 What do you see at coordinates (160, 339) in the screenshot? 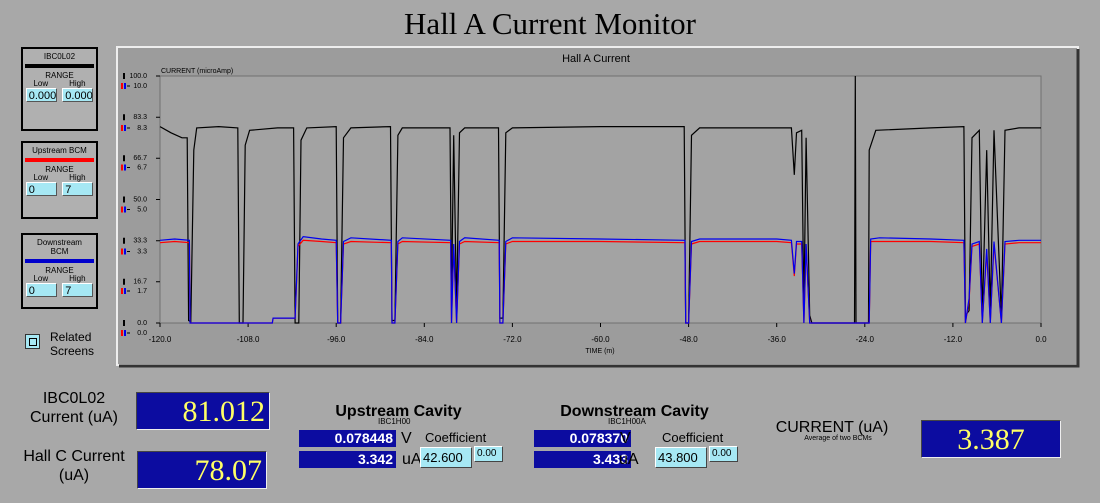
I see `x-tick-label: -120.0` at bounding box center [160, 339].